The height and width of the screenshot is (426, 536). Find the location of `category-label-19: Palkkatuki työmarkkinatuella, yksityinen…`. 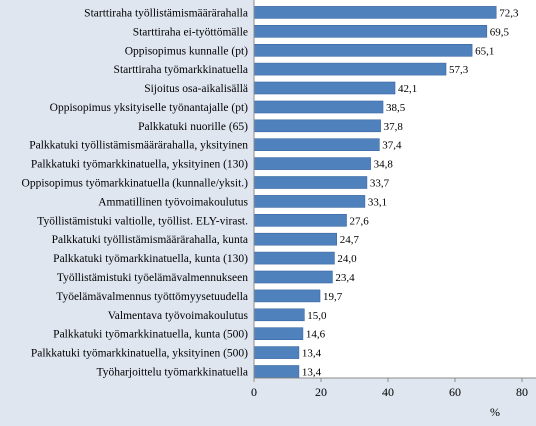

category-label-19: Palkkatuki työmarkkinatuella, yksityinen… is located at coordinates (139, 354).